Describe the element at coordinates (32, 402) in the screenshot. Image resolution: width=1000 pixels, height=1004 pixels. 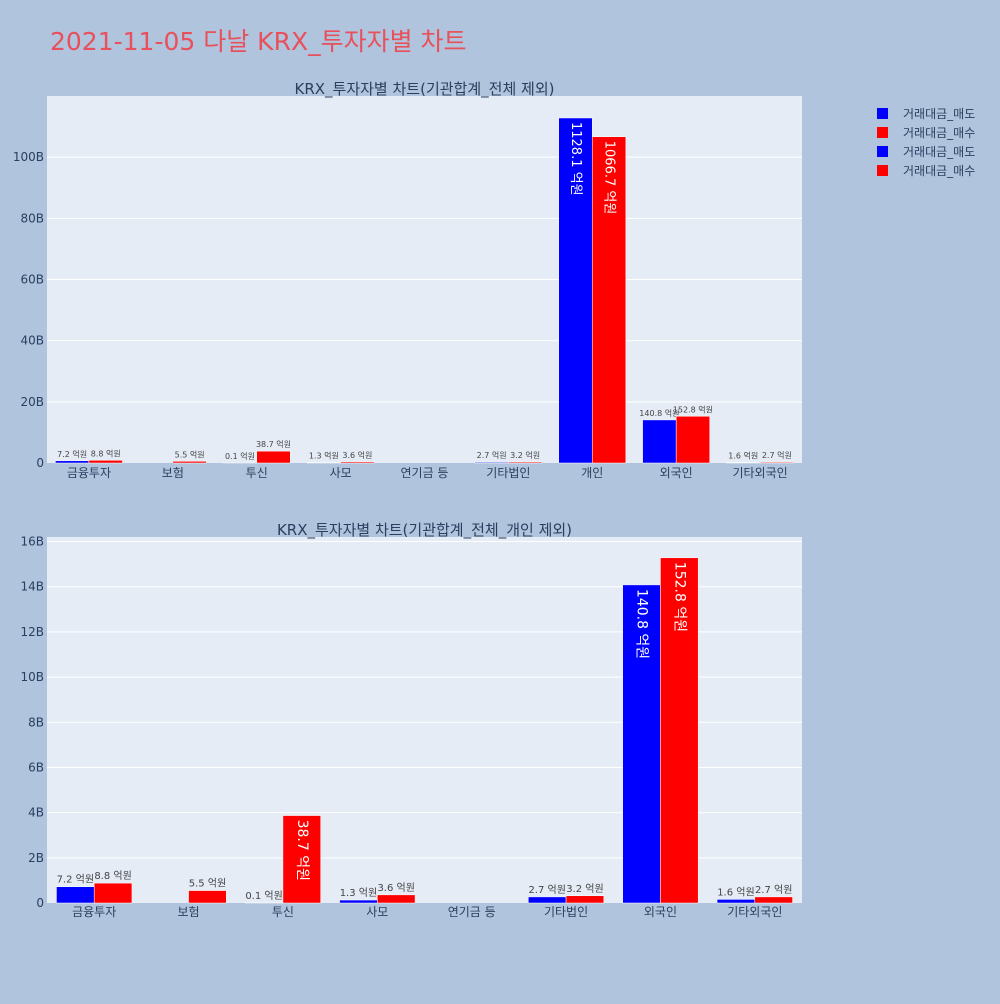
I see `y-tick-label: 20B` at that location.